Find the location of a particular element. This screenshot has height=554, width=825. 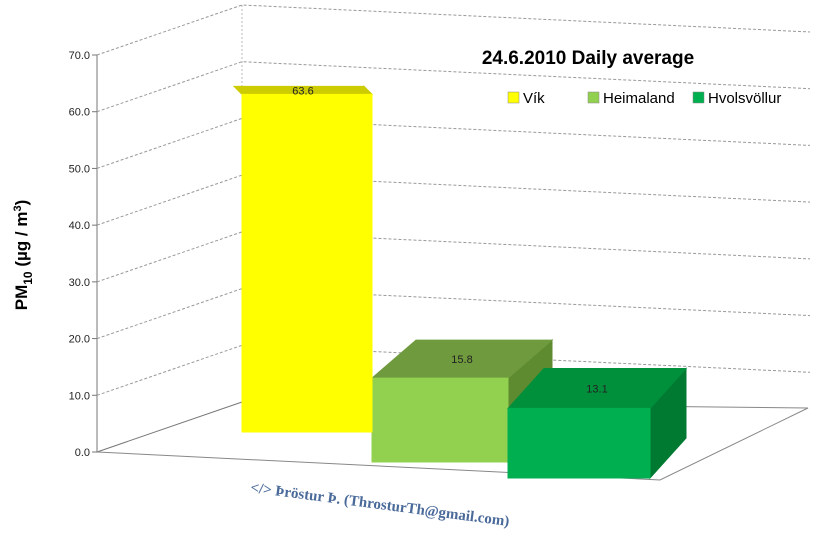

y-axis-label-main: PM is located at coordinates (21, 298).